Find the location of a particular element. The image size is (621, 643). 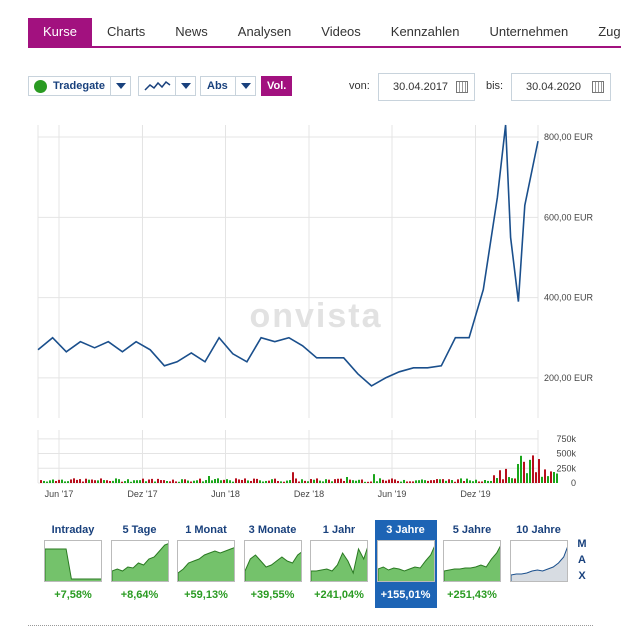

y-tick-label: 400,00 EUR is located at coordinates (569, 298).